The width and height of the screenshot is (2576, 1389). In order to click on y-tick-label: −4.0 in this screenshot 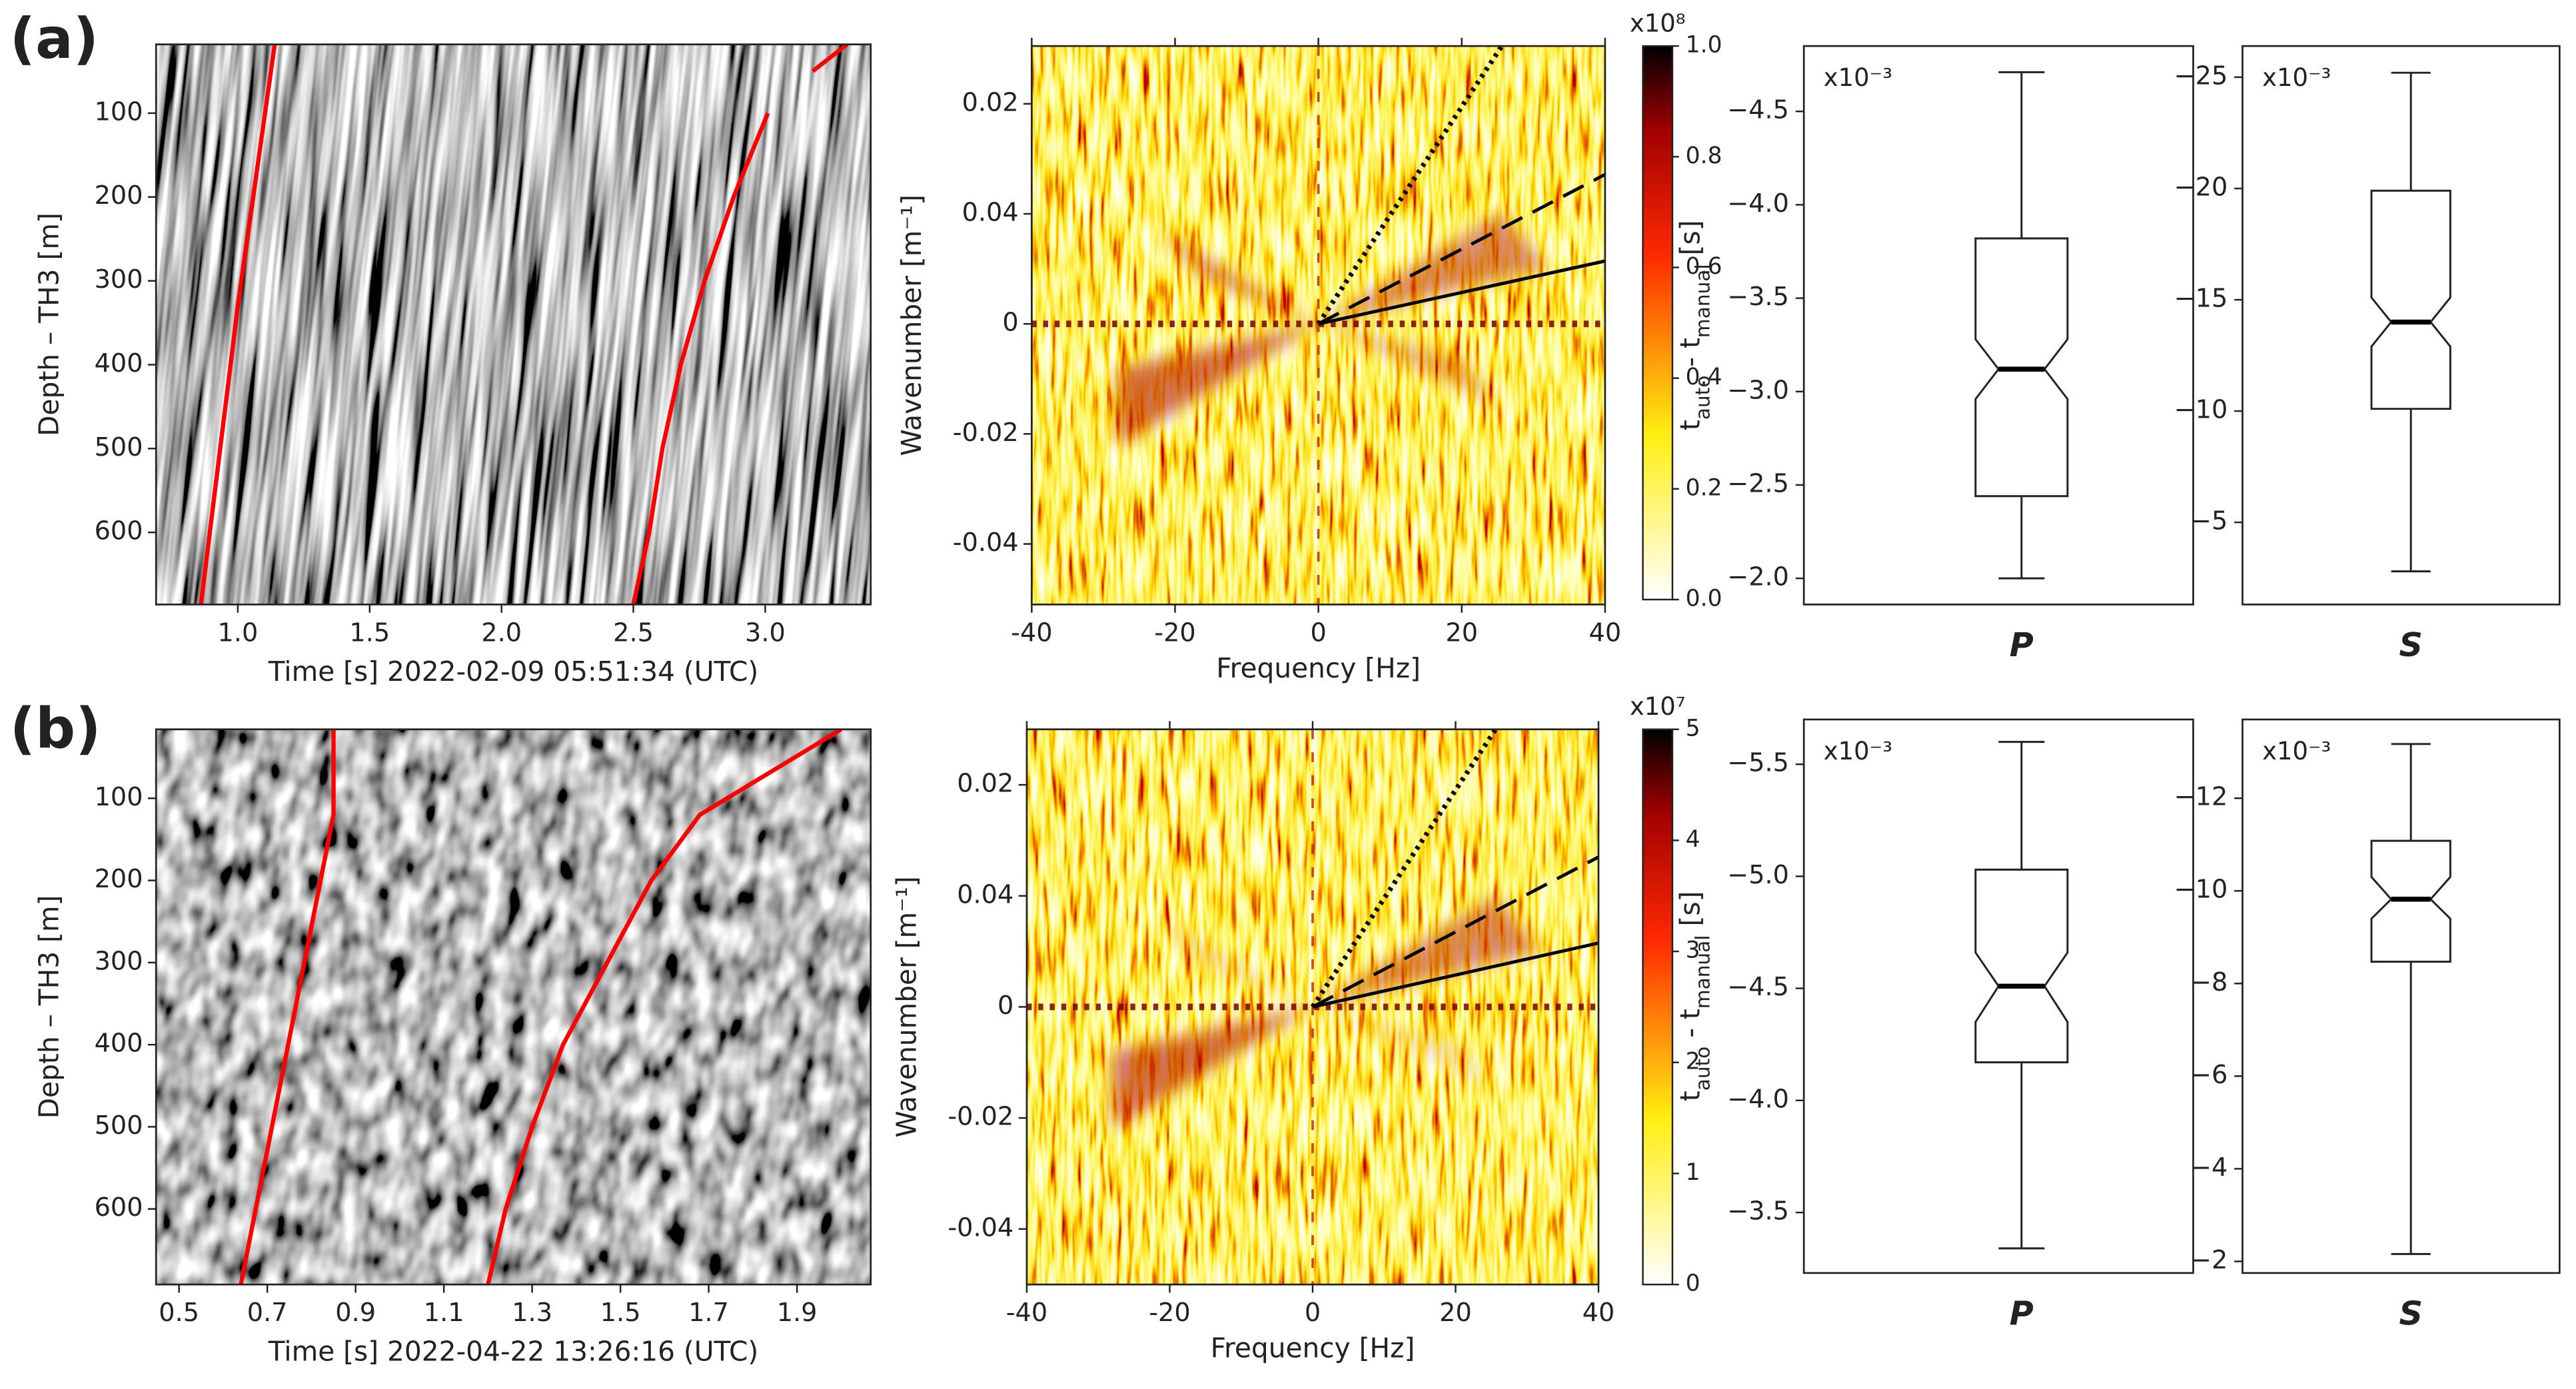, I will do `click(1758, 1099)`.